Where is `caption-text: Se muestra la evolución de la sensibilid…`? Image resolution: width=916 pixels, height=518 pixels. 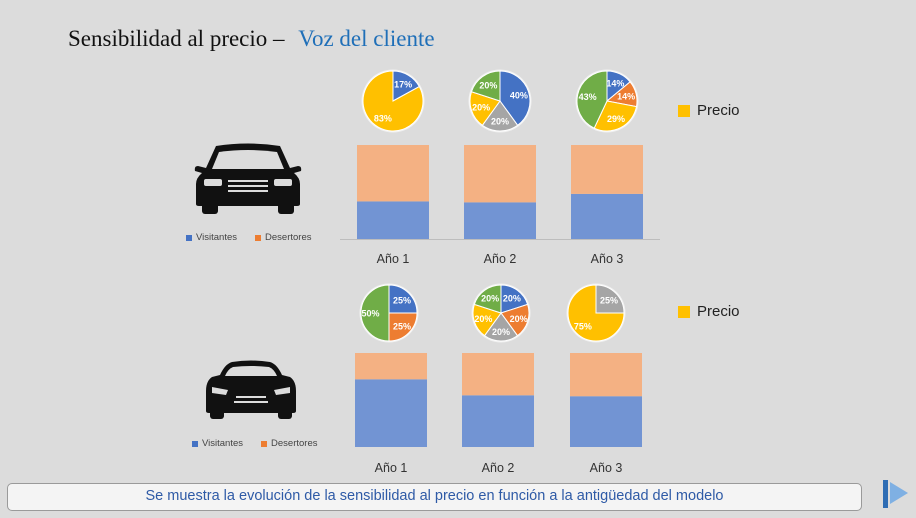 caption-text: Se muestra la evolución de la sensibilid… is located at coordinates (434, 496).